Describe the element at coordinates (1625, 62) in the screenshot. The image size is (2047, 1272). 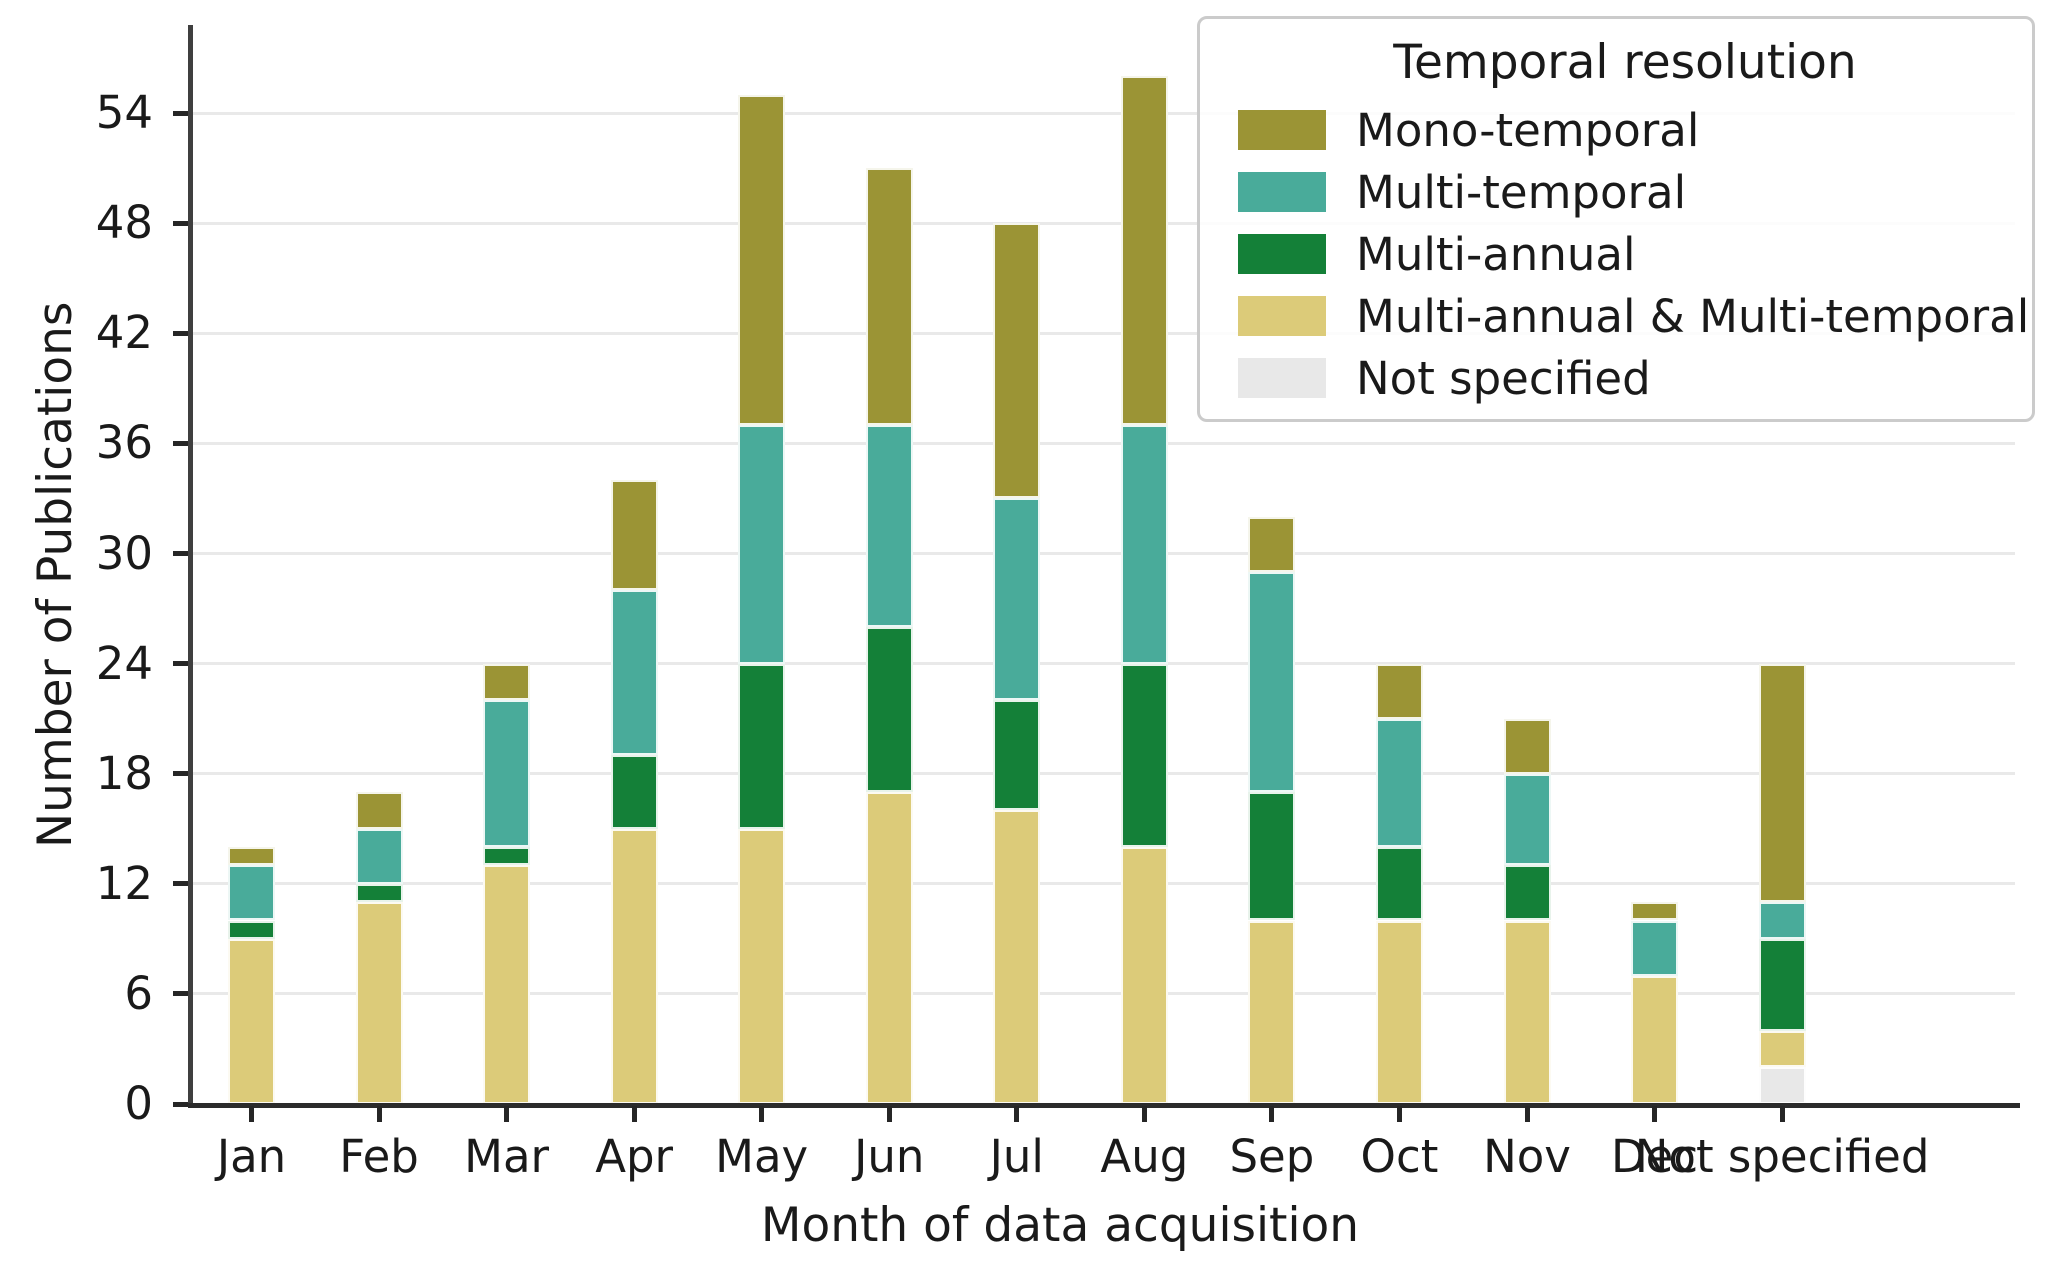
I see `legend-title: Temporal resolution` at that location.